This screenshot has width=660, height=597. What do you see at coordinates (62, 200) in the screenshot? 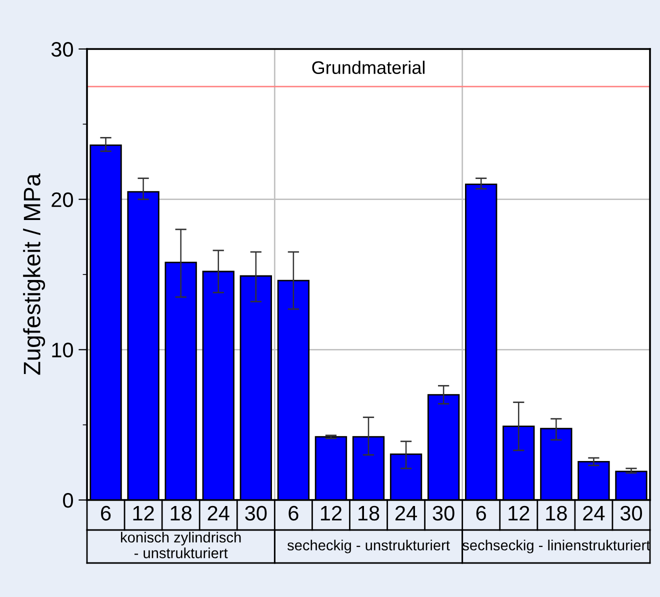
I see `y-tick-label: 20` at bounding box center [62, 200].